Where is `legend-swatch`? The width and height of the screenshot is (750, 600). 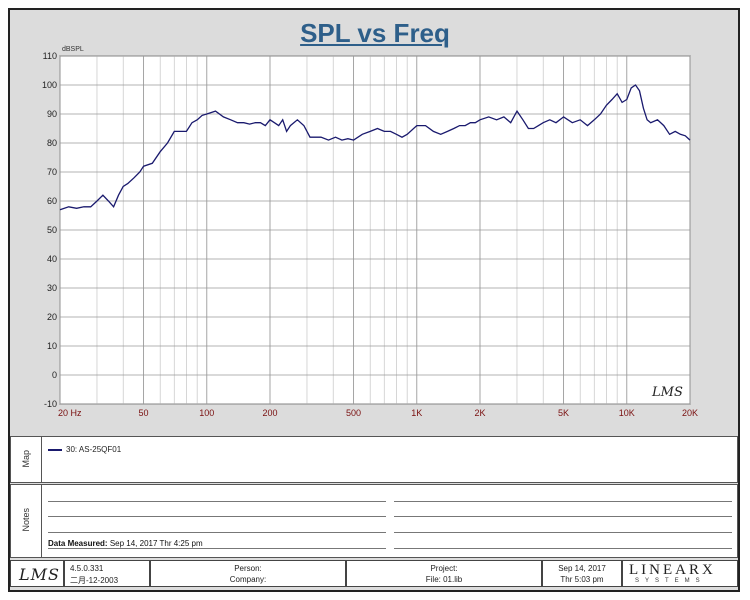 legend-swatch is located at coordinates (55, 450).